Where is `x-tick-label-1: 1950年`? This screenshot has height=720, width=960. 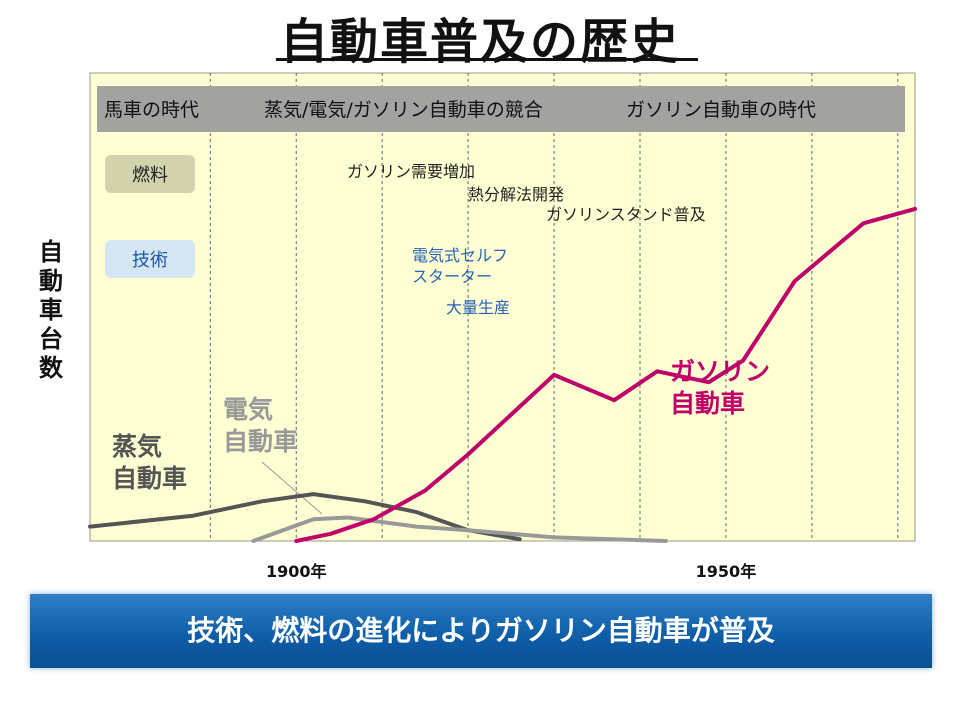
x-tick-label-1: 1950年 is located at coordinates (726, 571).